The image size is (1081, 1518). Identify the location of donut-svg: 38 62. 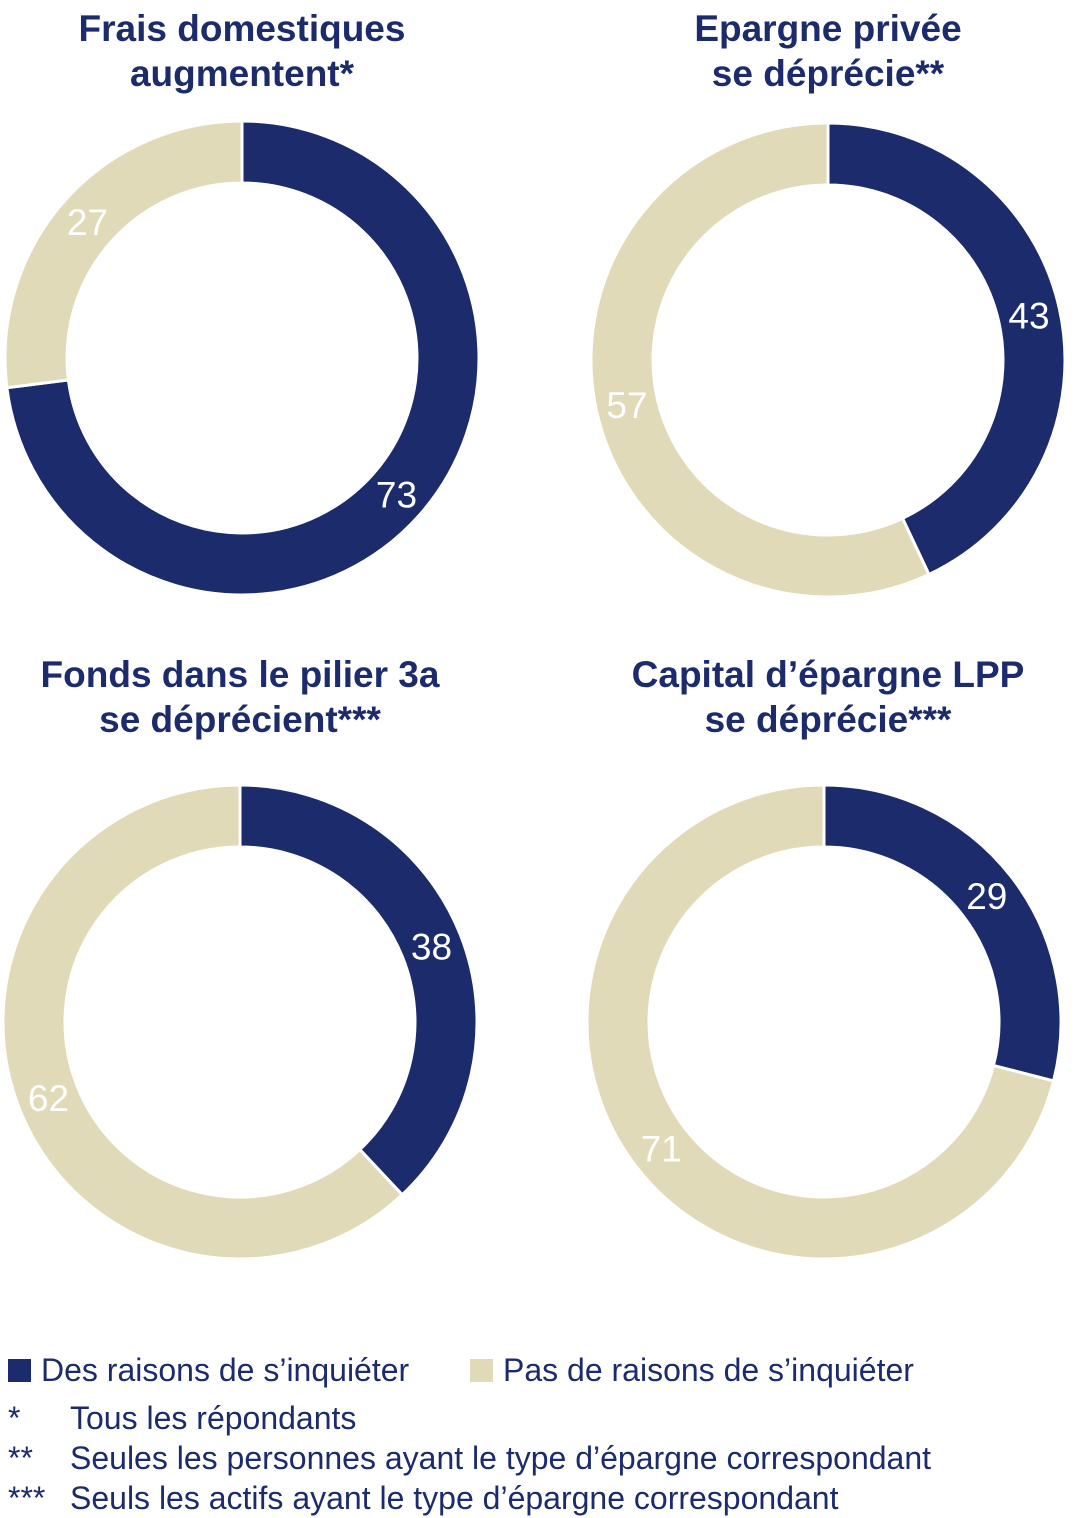
(240, 1022).